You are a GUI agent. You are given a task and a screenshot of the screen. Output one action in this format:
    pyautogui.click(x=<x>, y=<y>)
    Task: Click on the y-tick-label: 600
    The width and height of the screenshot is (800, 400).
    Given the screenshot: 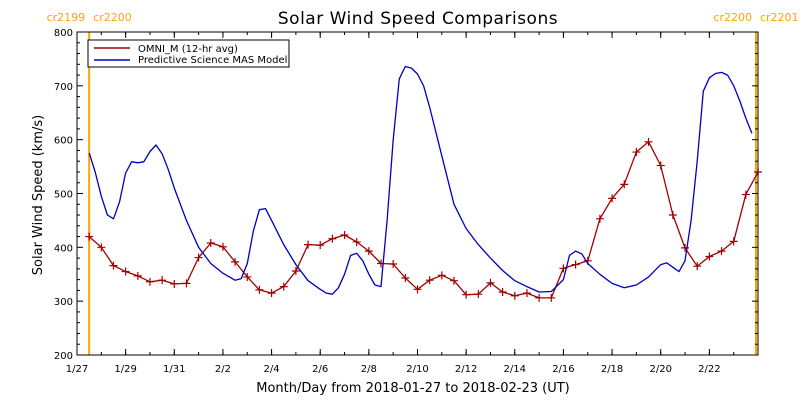 What is the action you would take?
    pyautogui.click(x=63, y=141)
    